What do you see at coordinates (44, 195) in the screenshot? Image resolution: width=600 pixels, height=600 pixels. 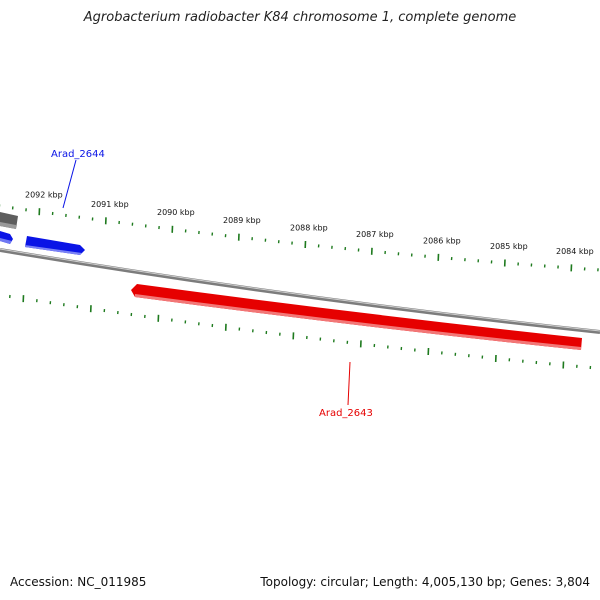 I see `kbp-tick-label: 2092 kbp` at bounding box center [44, 195].